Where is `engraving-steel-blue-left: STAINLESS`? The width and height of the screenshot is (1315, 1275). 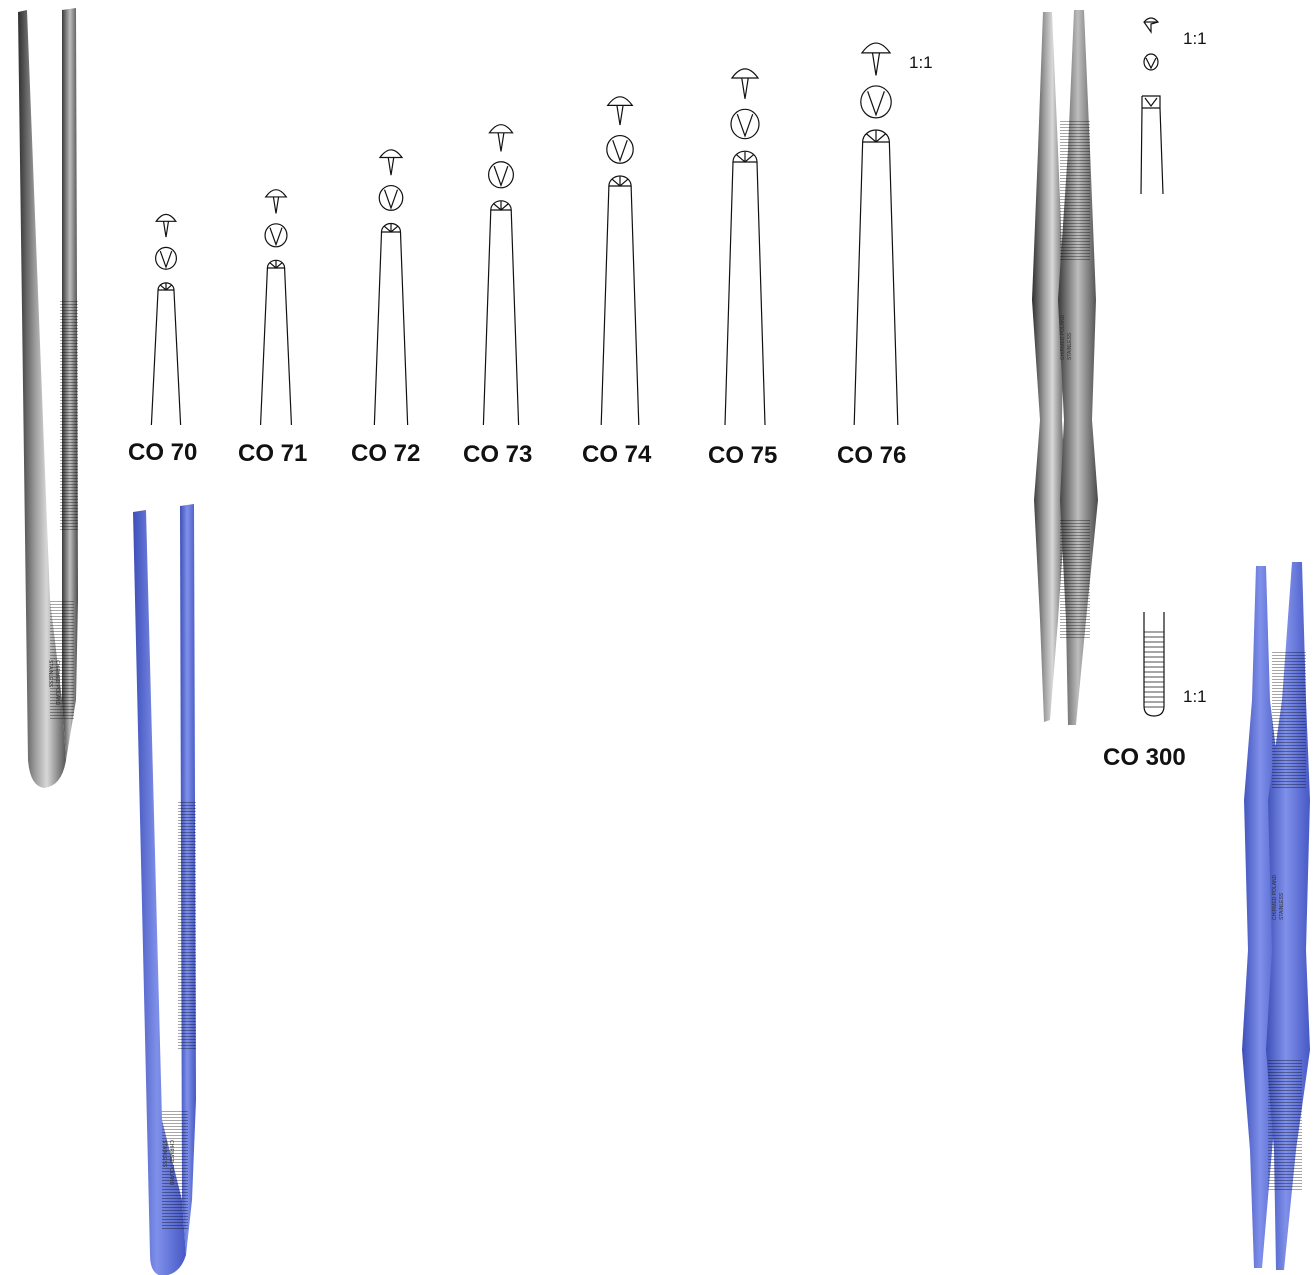 engraving-steel-blue-left: STAINLESS is located at coordinates (164, 1154).